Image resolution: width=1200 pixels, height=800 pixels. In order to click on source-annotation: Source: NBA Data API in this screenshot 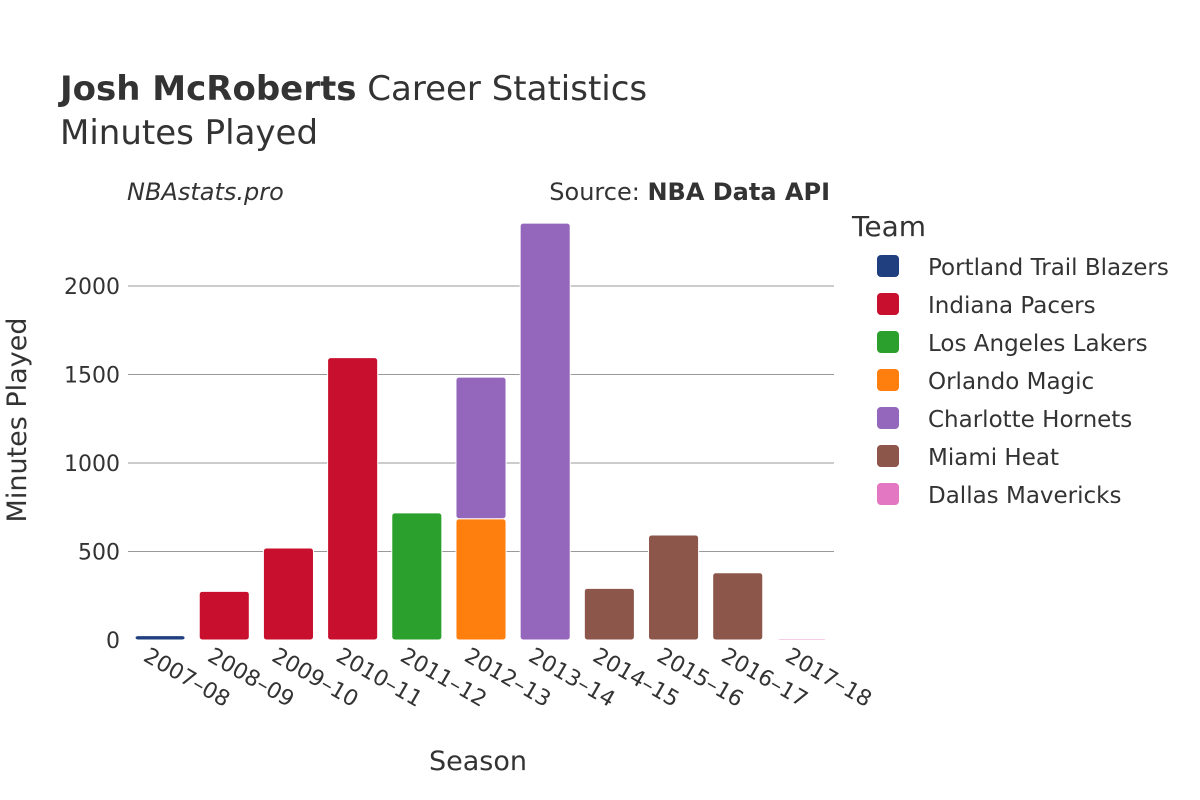, I will do `click(689, 192)`.